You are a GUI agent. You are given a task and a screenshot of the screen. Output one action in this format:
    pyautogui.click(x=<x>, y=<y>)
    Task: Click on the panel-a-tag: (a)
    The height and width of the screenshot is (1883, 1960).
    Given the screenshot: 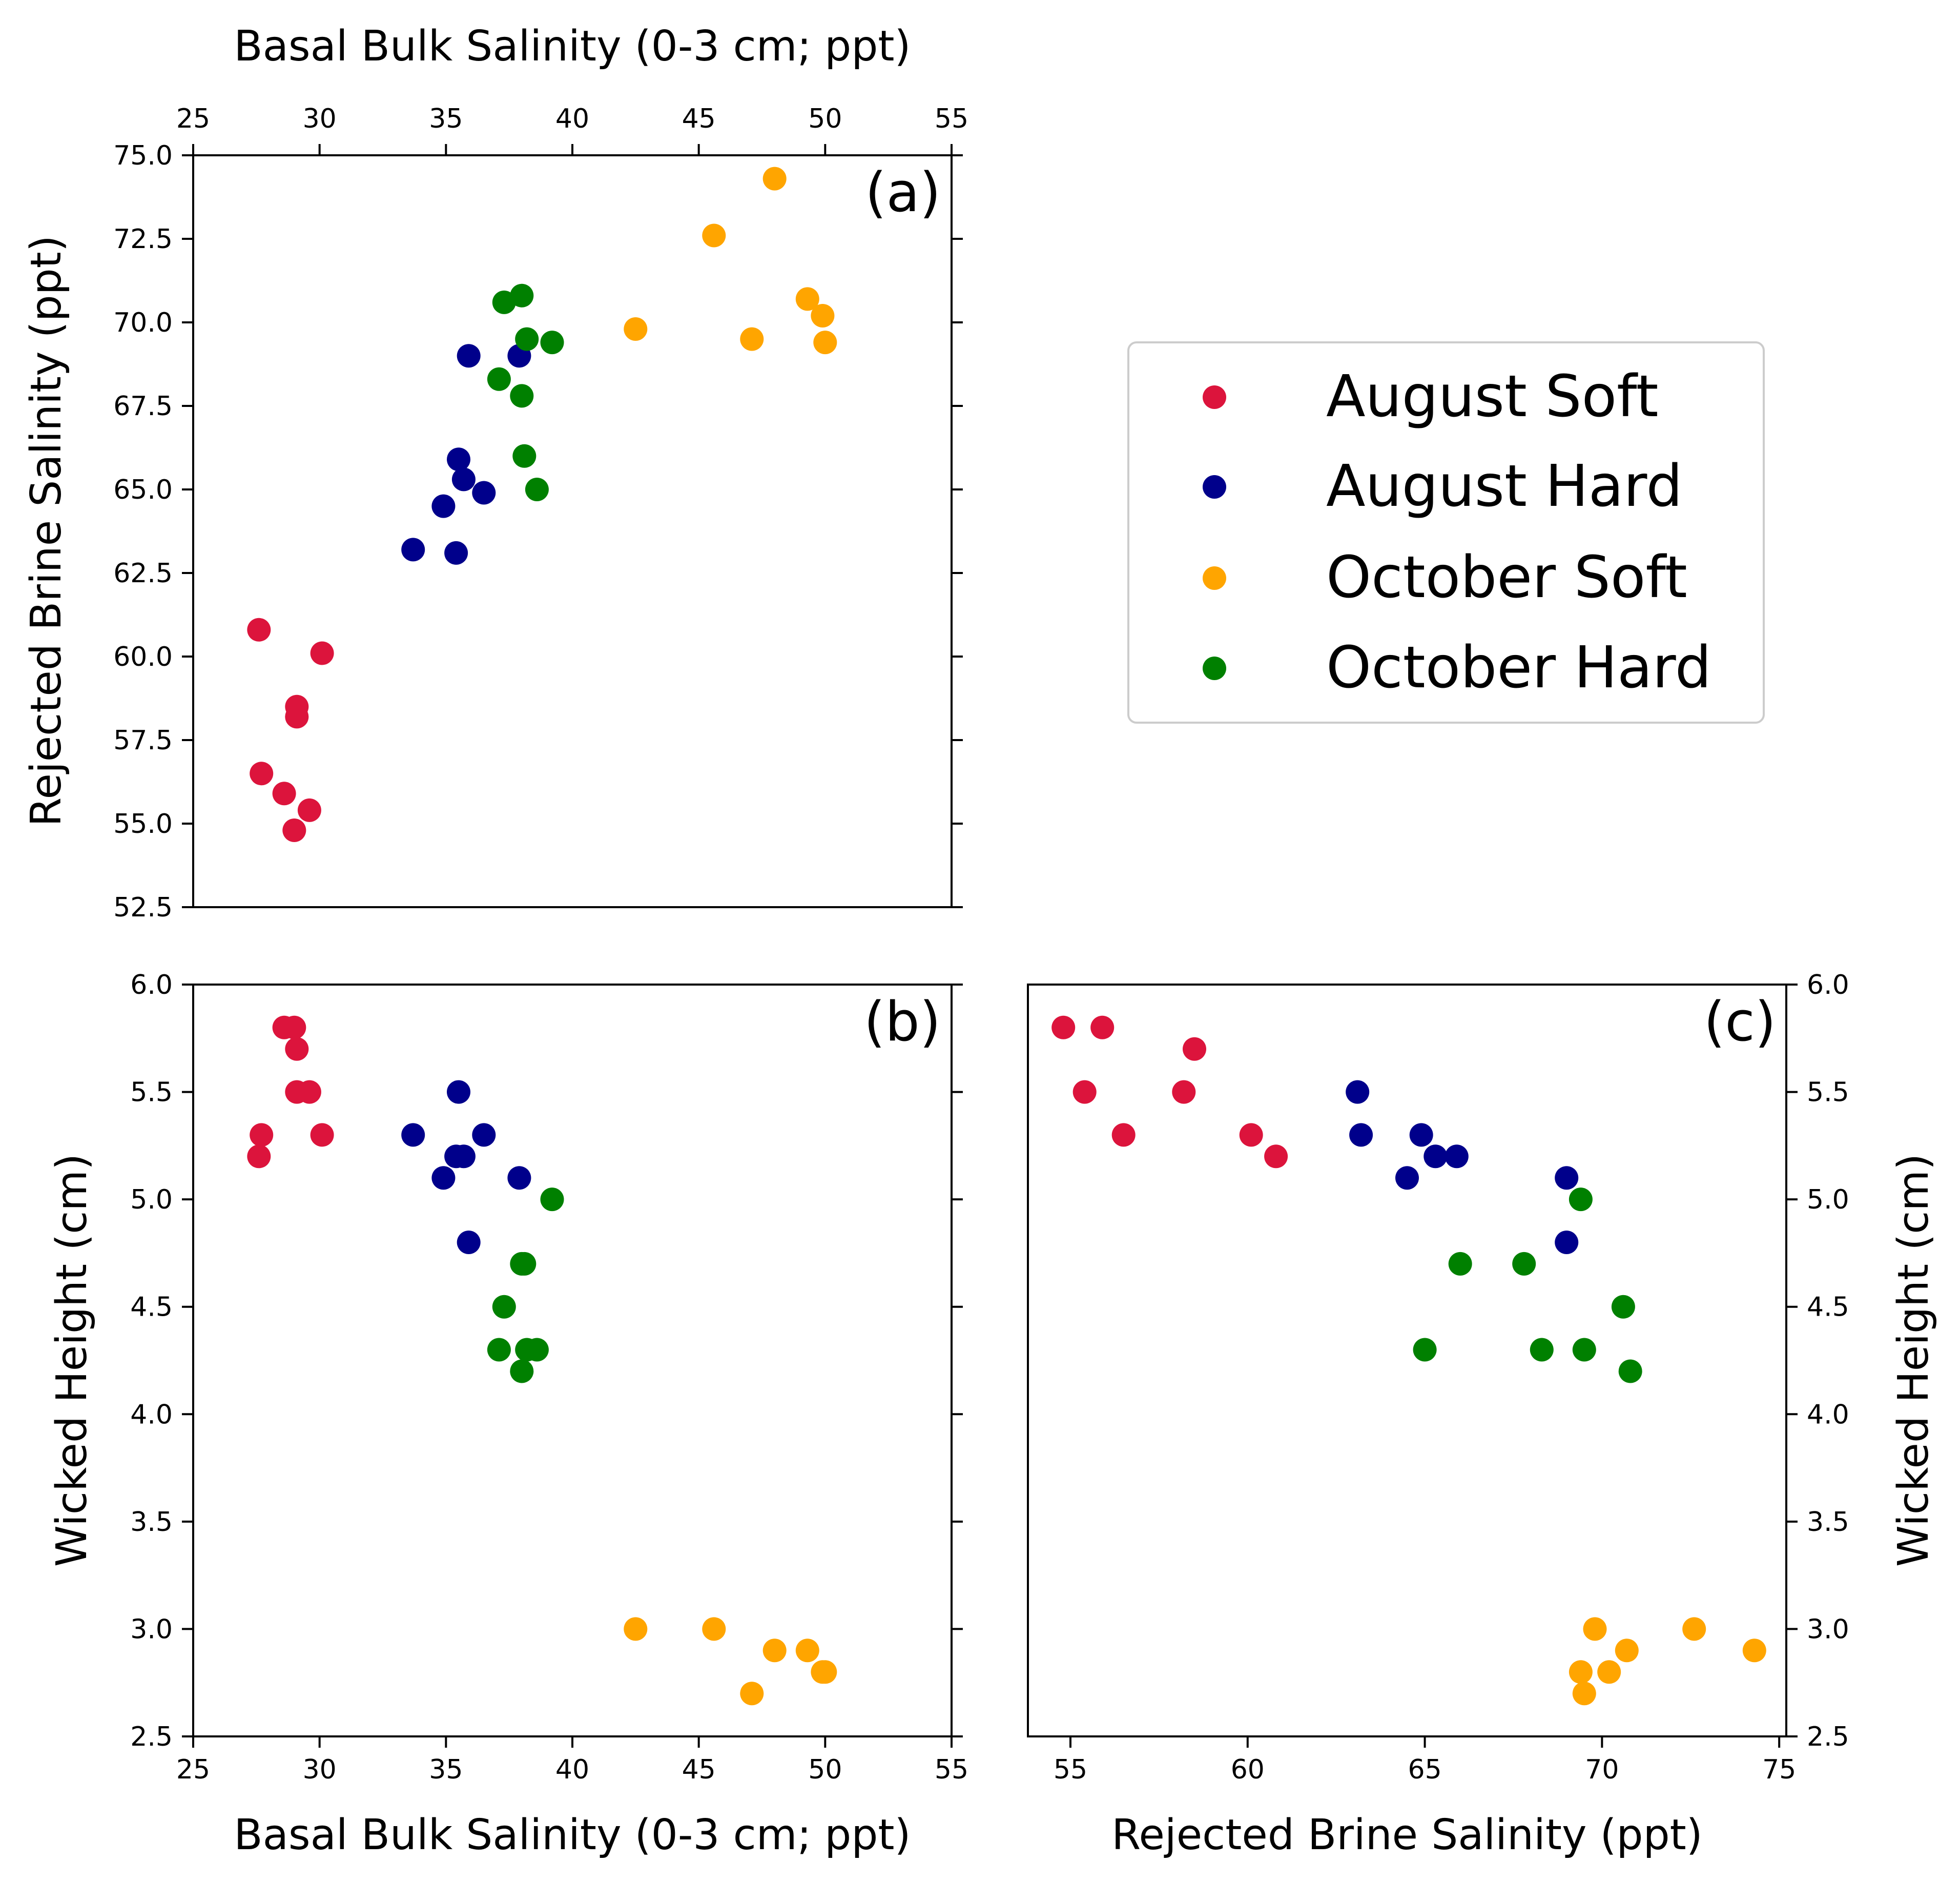 What is the action you would take?
    pyautogui.click(x=903, y=192)
    